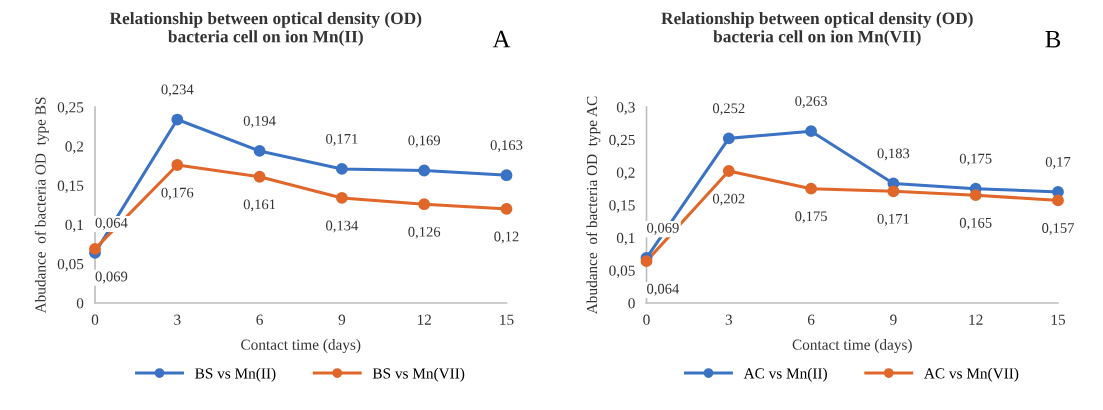 This screenshot has height=410, width=1103. I want to click on legend-label: AC vs Mn(II), so click(785, 374).